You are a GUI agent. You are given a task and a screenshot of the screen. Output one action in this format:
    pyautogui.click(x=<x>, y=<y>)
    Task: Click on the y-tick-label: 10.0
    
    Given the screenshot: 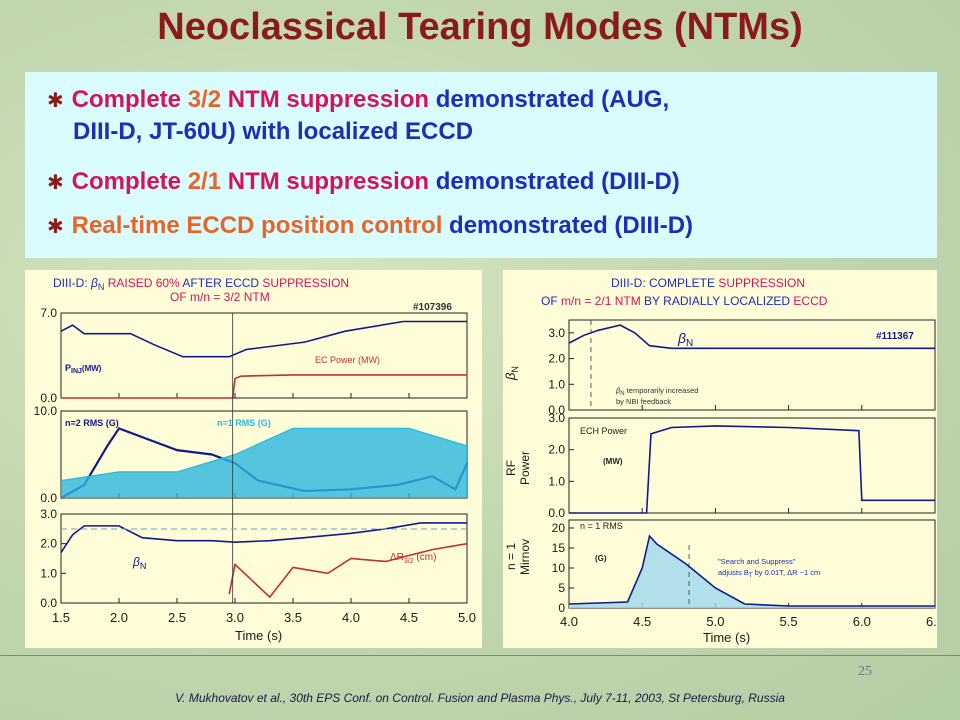 What is the action you would take?
    pyautogui.click(x=46, y=411)
    